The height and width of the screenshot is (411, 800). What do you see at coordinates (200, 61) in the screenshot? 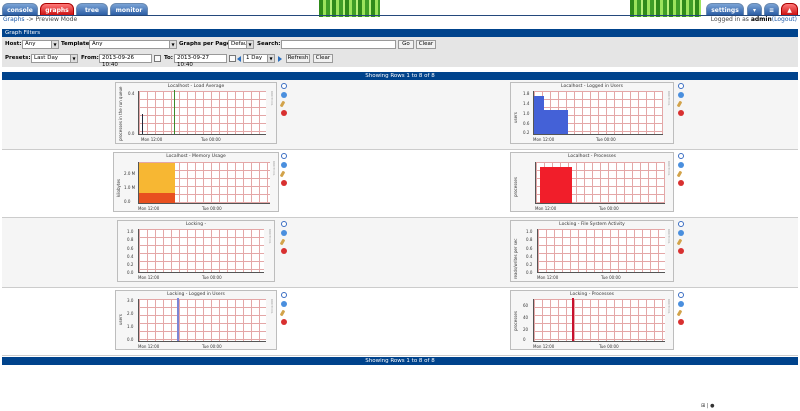
I see `to-date-input: 2013-09-27 10:40` at bounding box center [200, 61].